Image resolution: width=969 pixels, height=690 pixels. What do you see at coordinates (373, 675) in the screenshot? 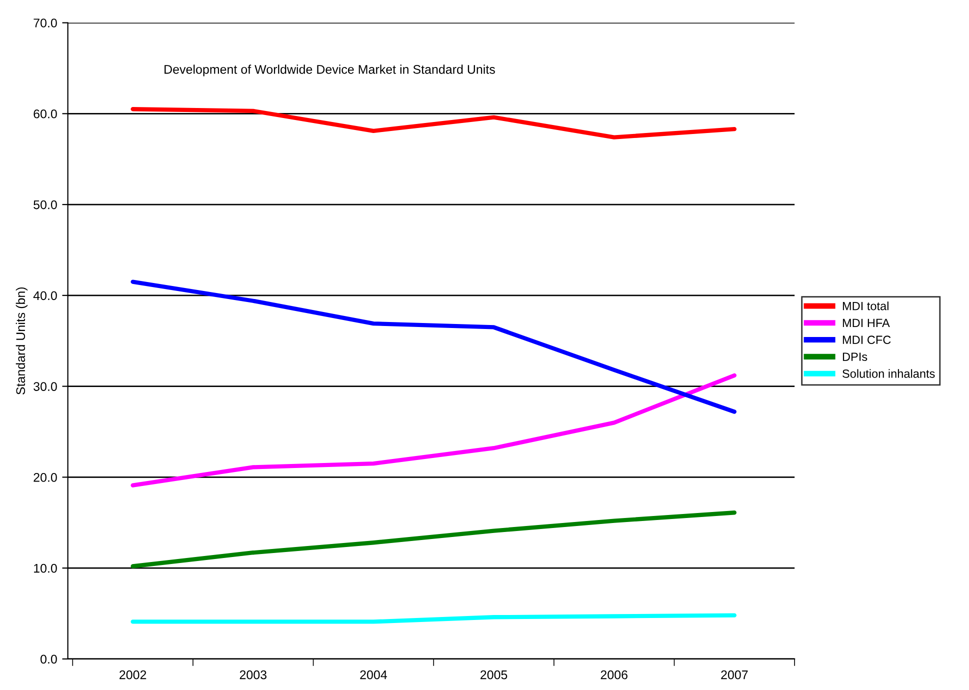
I see `x-tick-label: 2004` at bounding box center [373, 675].